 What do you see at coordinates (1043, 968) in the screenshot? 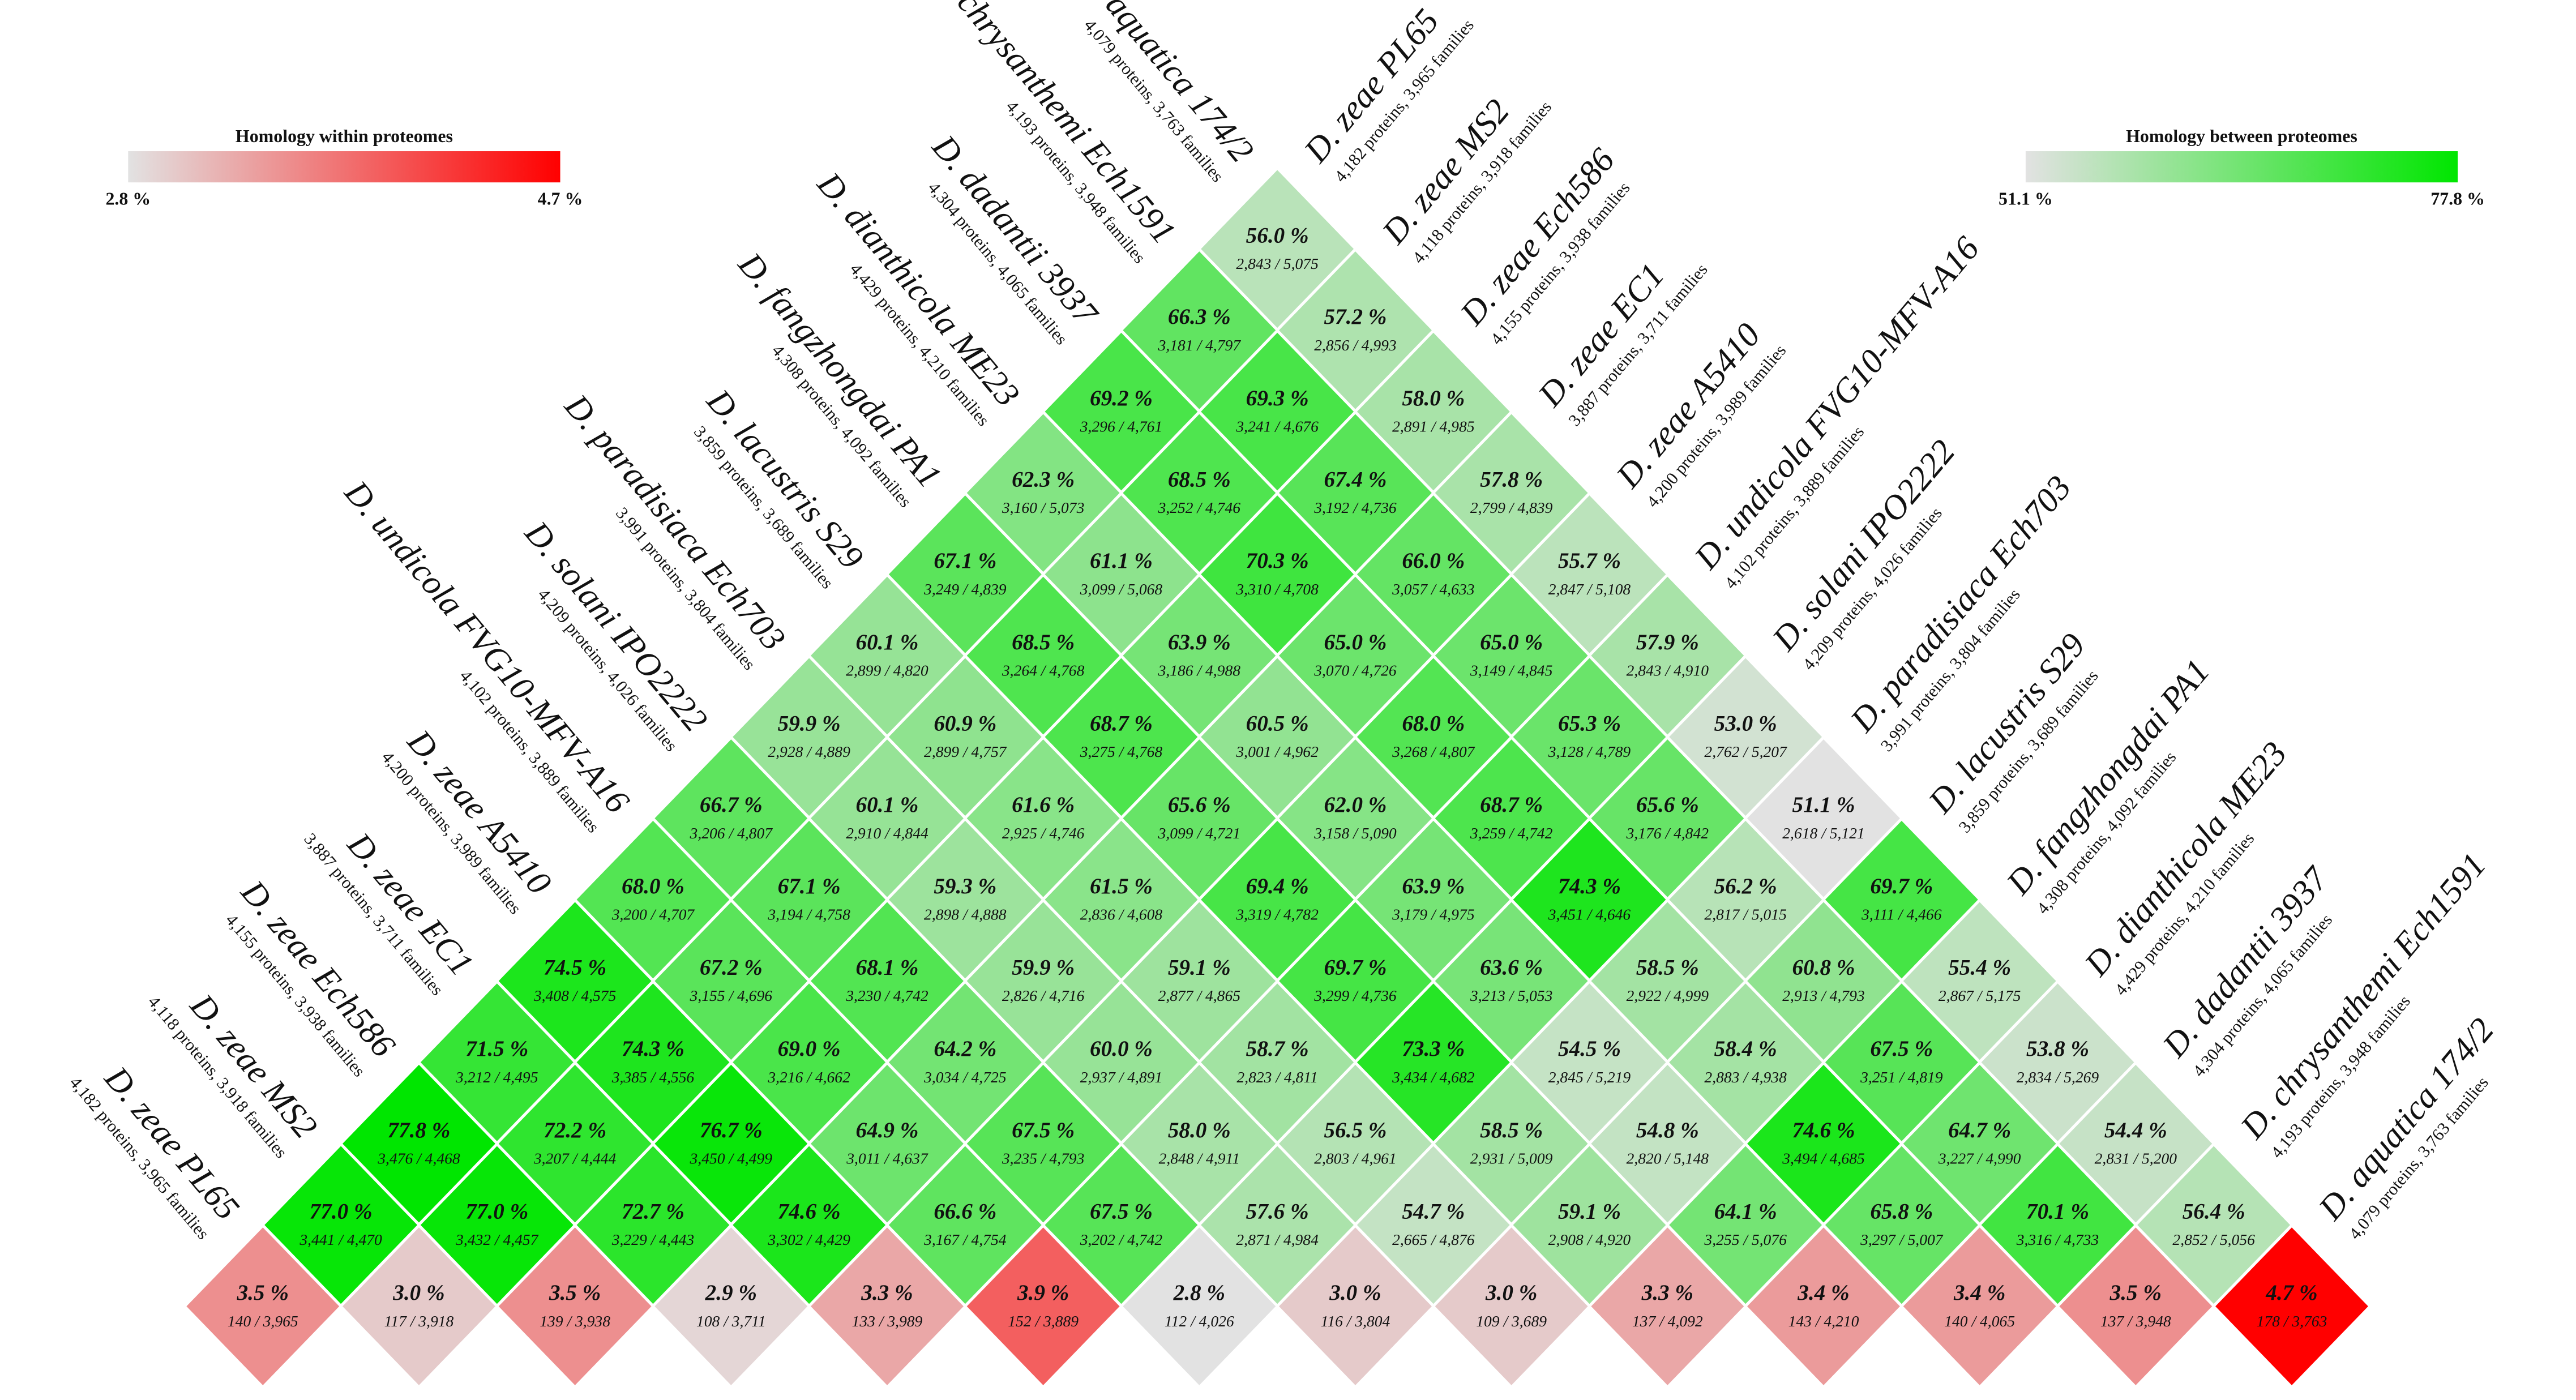
I see `cell-value-label: 59.9 %` at bounding box center [1043, 968].